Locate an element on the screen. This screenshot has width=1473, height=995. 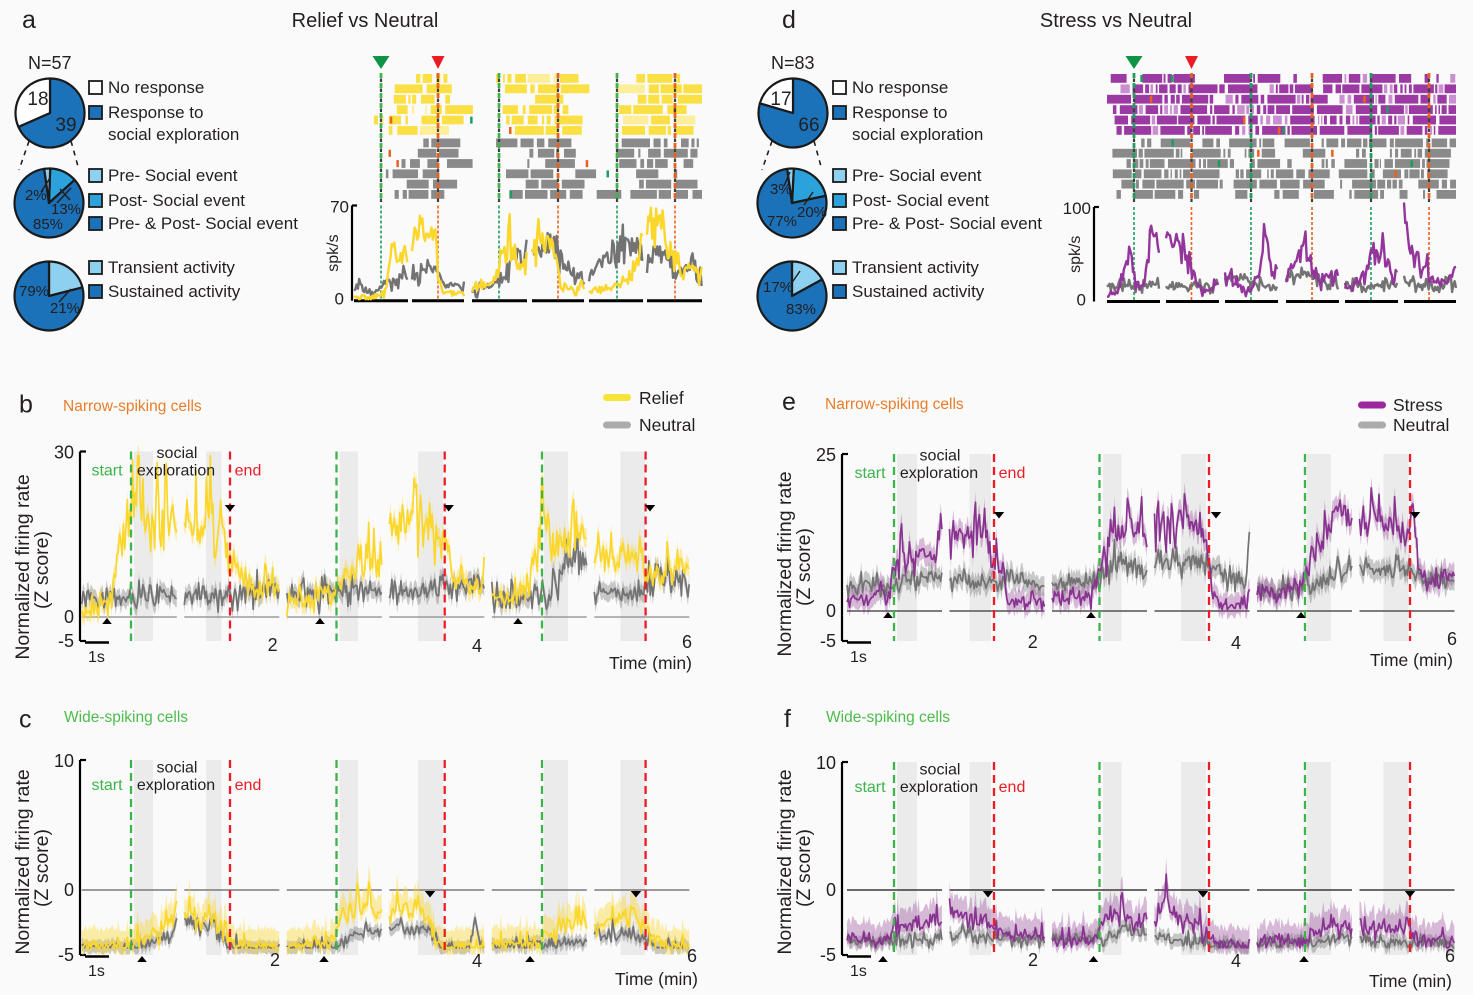
svg-text: 70 is located at coordinates (339, 207).